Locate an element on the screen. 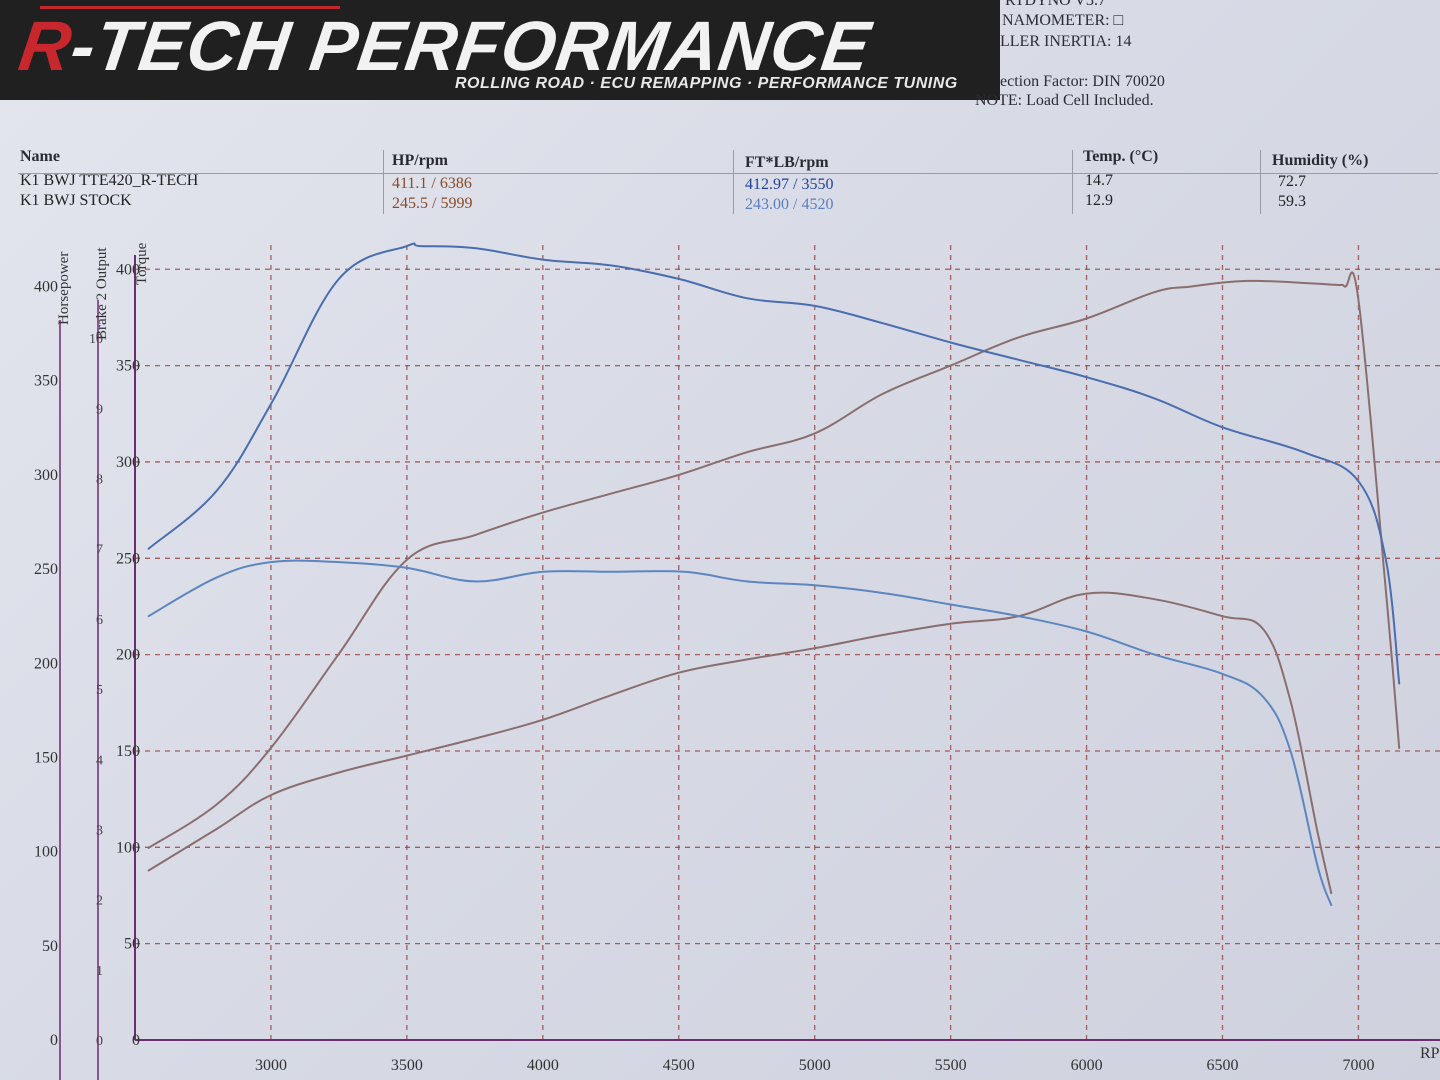 Image resolution: width=1440 pixels, height=1080 pixels. brake-tick-label: 10 is located at coordinates (96, 339).